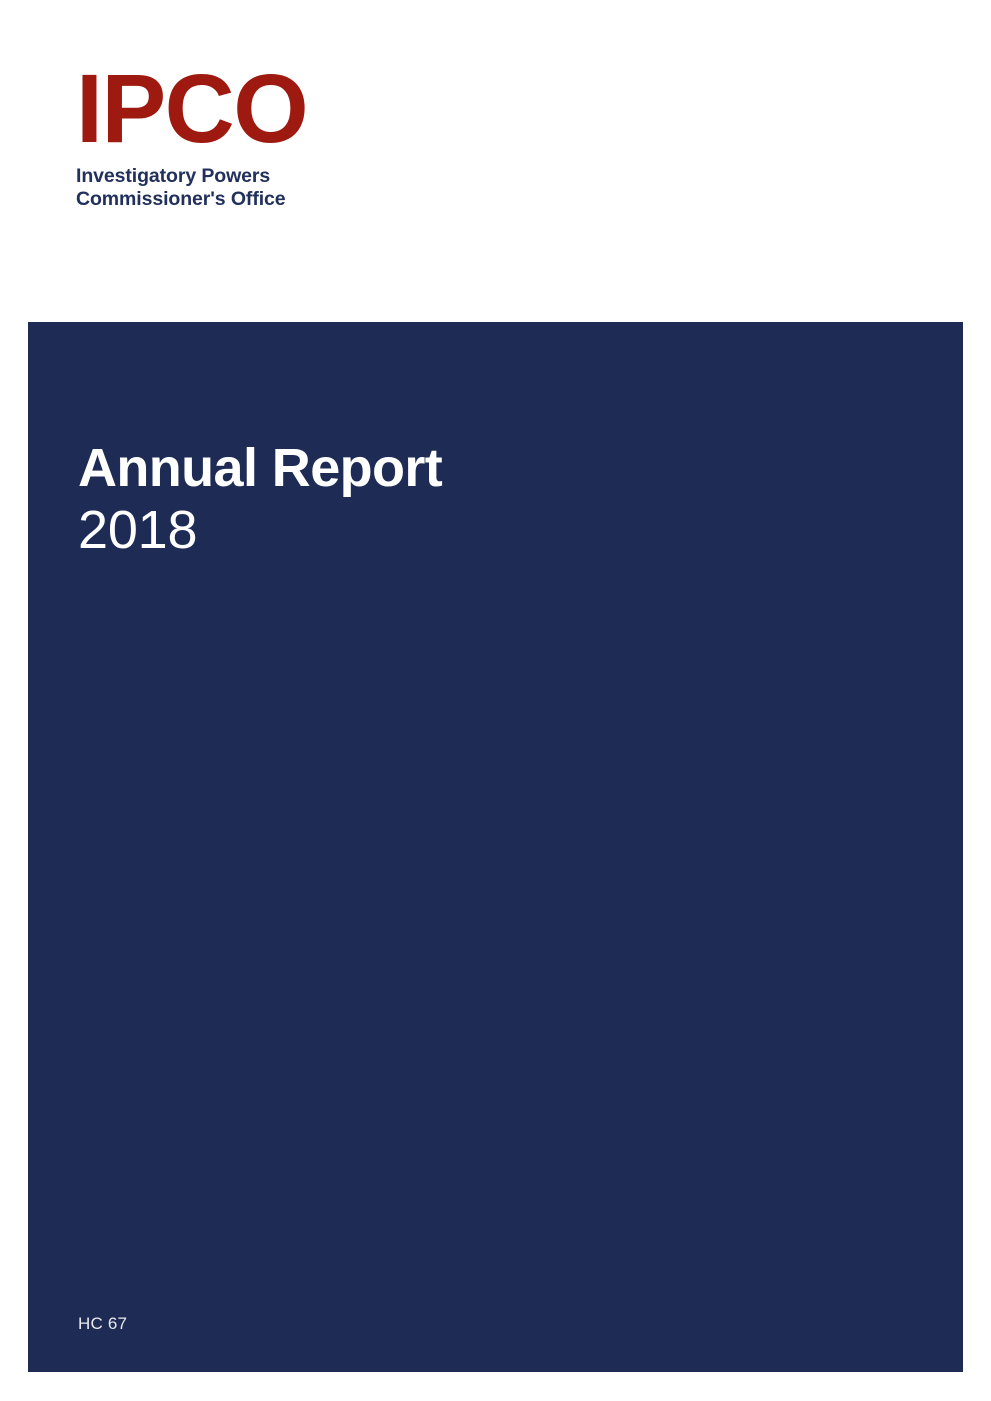 Image resolution: width=991 pixels, height=1401 pixels. What do you see at coordinates (173, 176) in the screenshot?
I see `logo-wordmark-line-1: Investigatory Powers` at bounding box center [173, 176].